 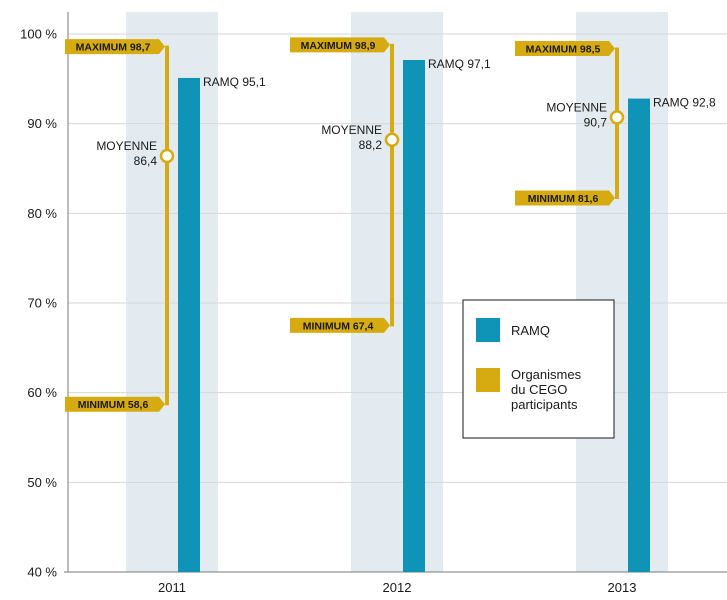 I want to click on maximum-label: MAXIMUM 98,9, so click(x=338, y=46).